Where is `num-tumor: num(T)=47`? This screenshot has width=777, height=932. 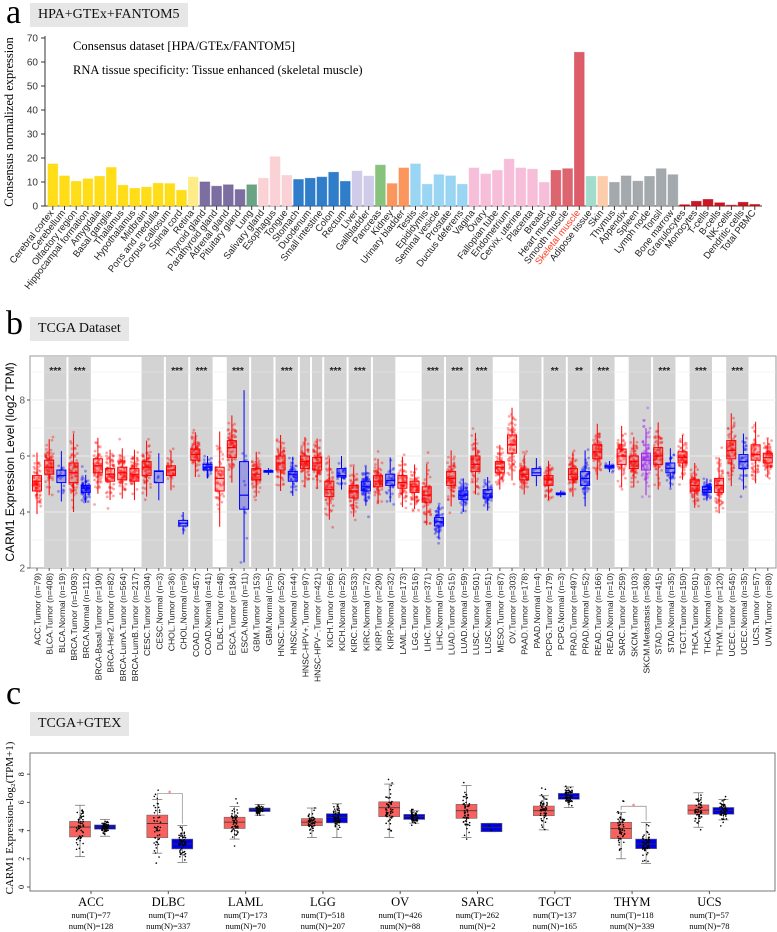
num-tumor: num(T)=47 is located at coordinates (168, 915).